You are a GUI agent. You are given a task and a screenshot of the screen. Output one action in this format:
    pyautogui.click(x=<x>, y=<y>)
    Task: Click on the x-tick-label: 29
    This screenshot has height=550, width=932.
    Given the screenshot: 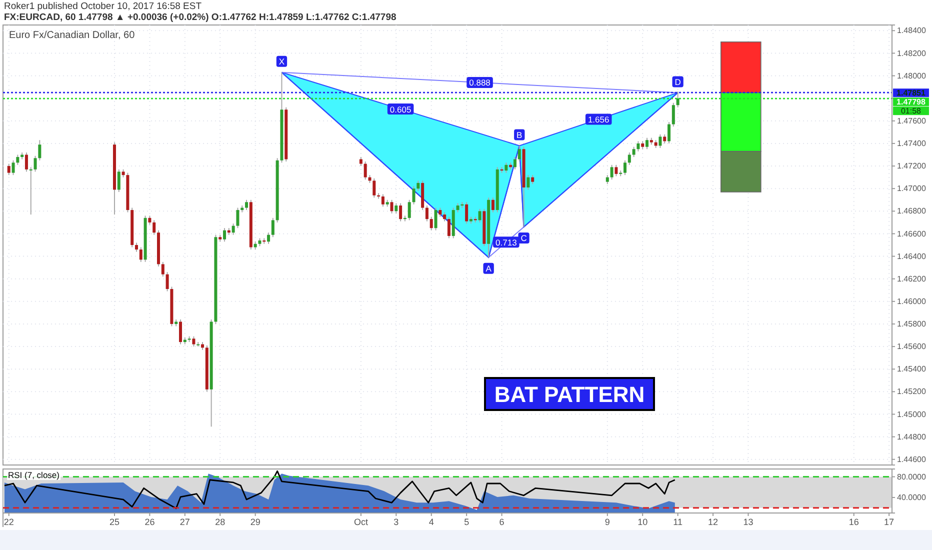 What is the action you would take?
    pyautogui.click(x=255, y=522)
    